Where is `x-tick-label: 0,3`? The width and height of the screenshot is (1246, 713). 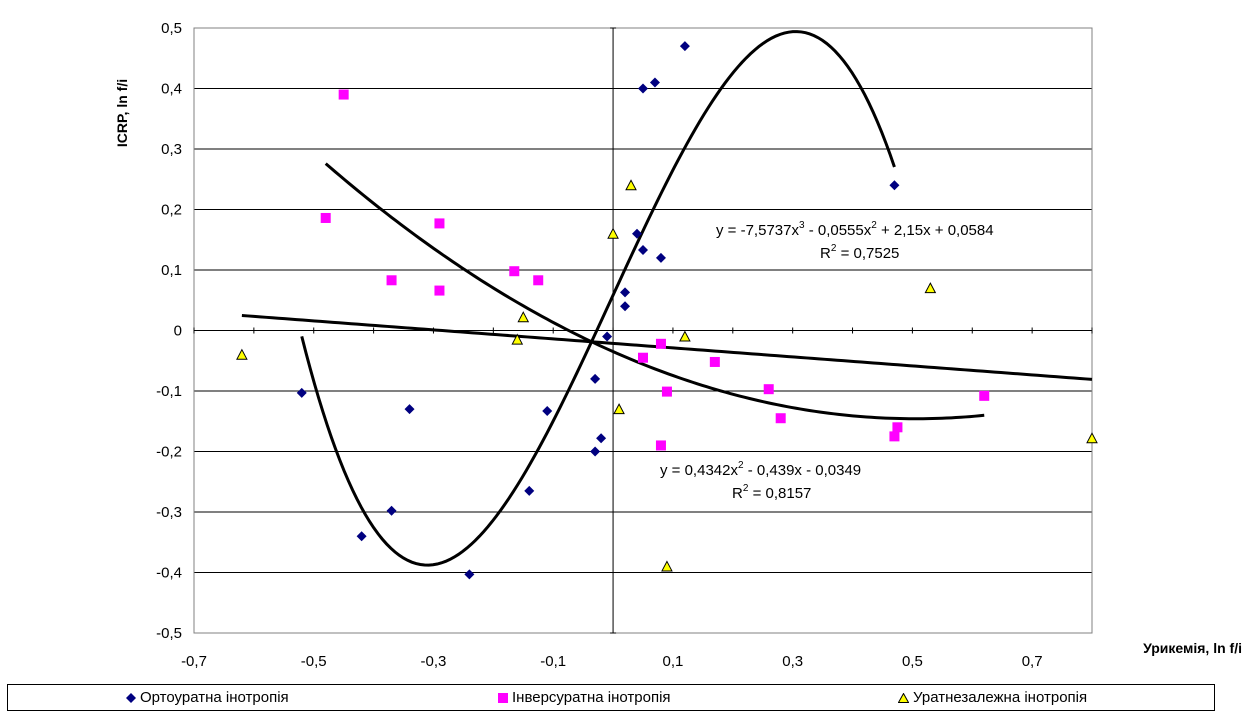 x-tick-label: 0,3 is located at coordinates (792, 661).